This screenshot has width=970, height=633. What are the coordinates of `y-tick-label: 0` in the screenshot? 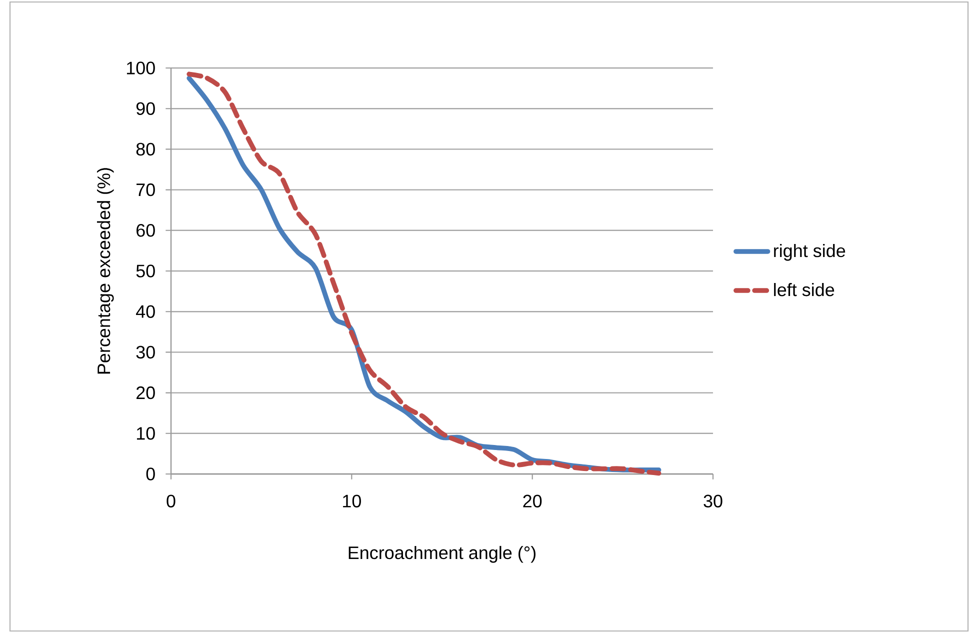 It's located at (150, 474).